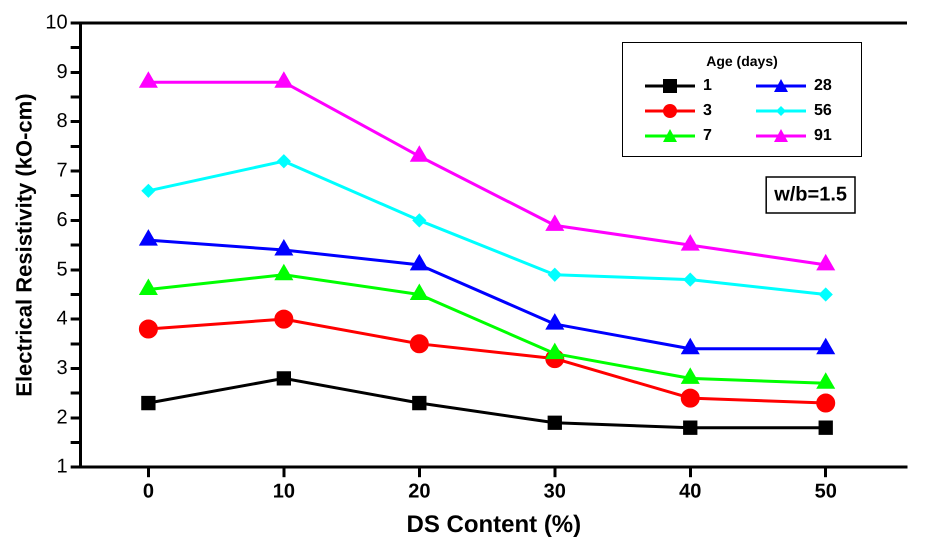  I want to click on y-tick-label: 3, so click(62, 368).